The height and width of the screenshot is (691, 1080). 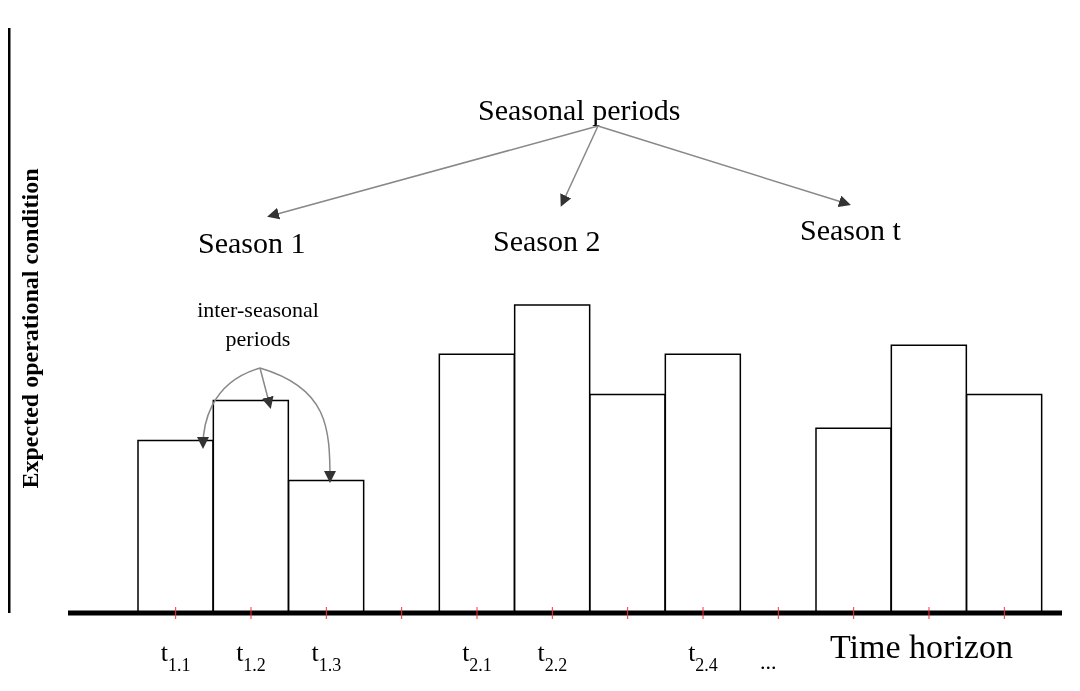 I want to click on x-axis-title: Time horizon, so click(x=921, y=647).